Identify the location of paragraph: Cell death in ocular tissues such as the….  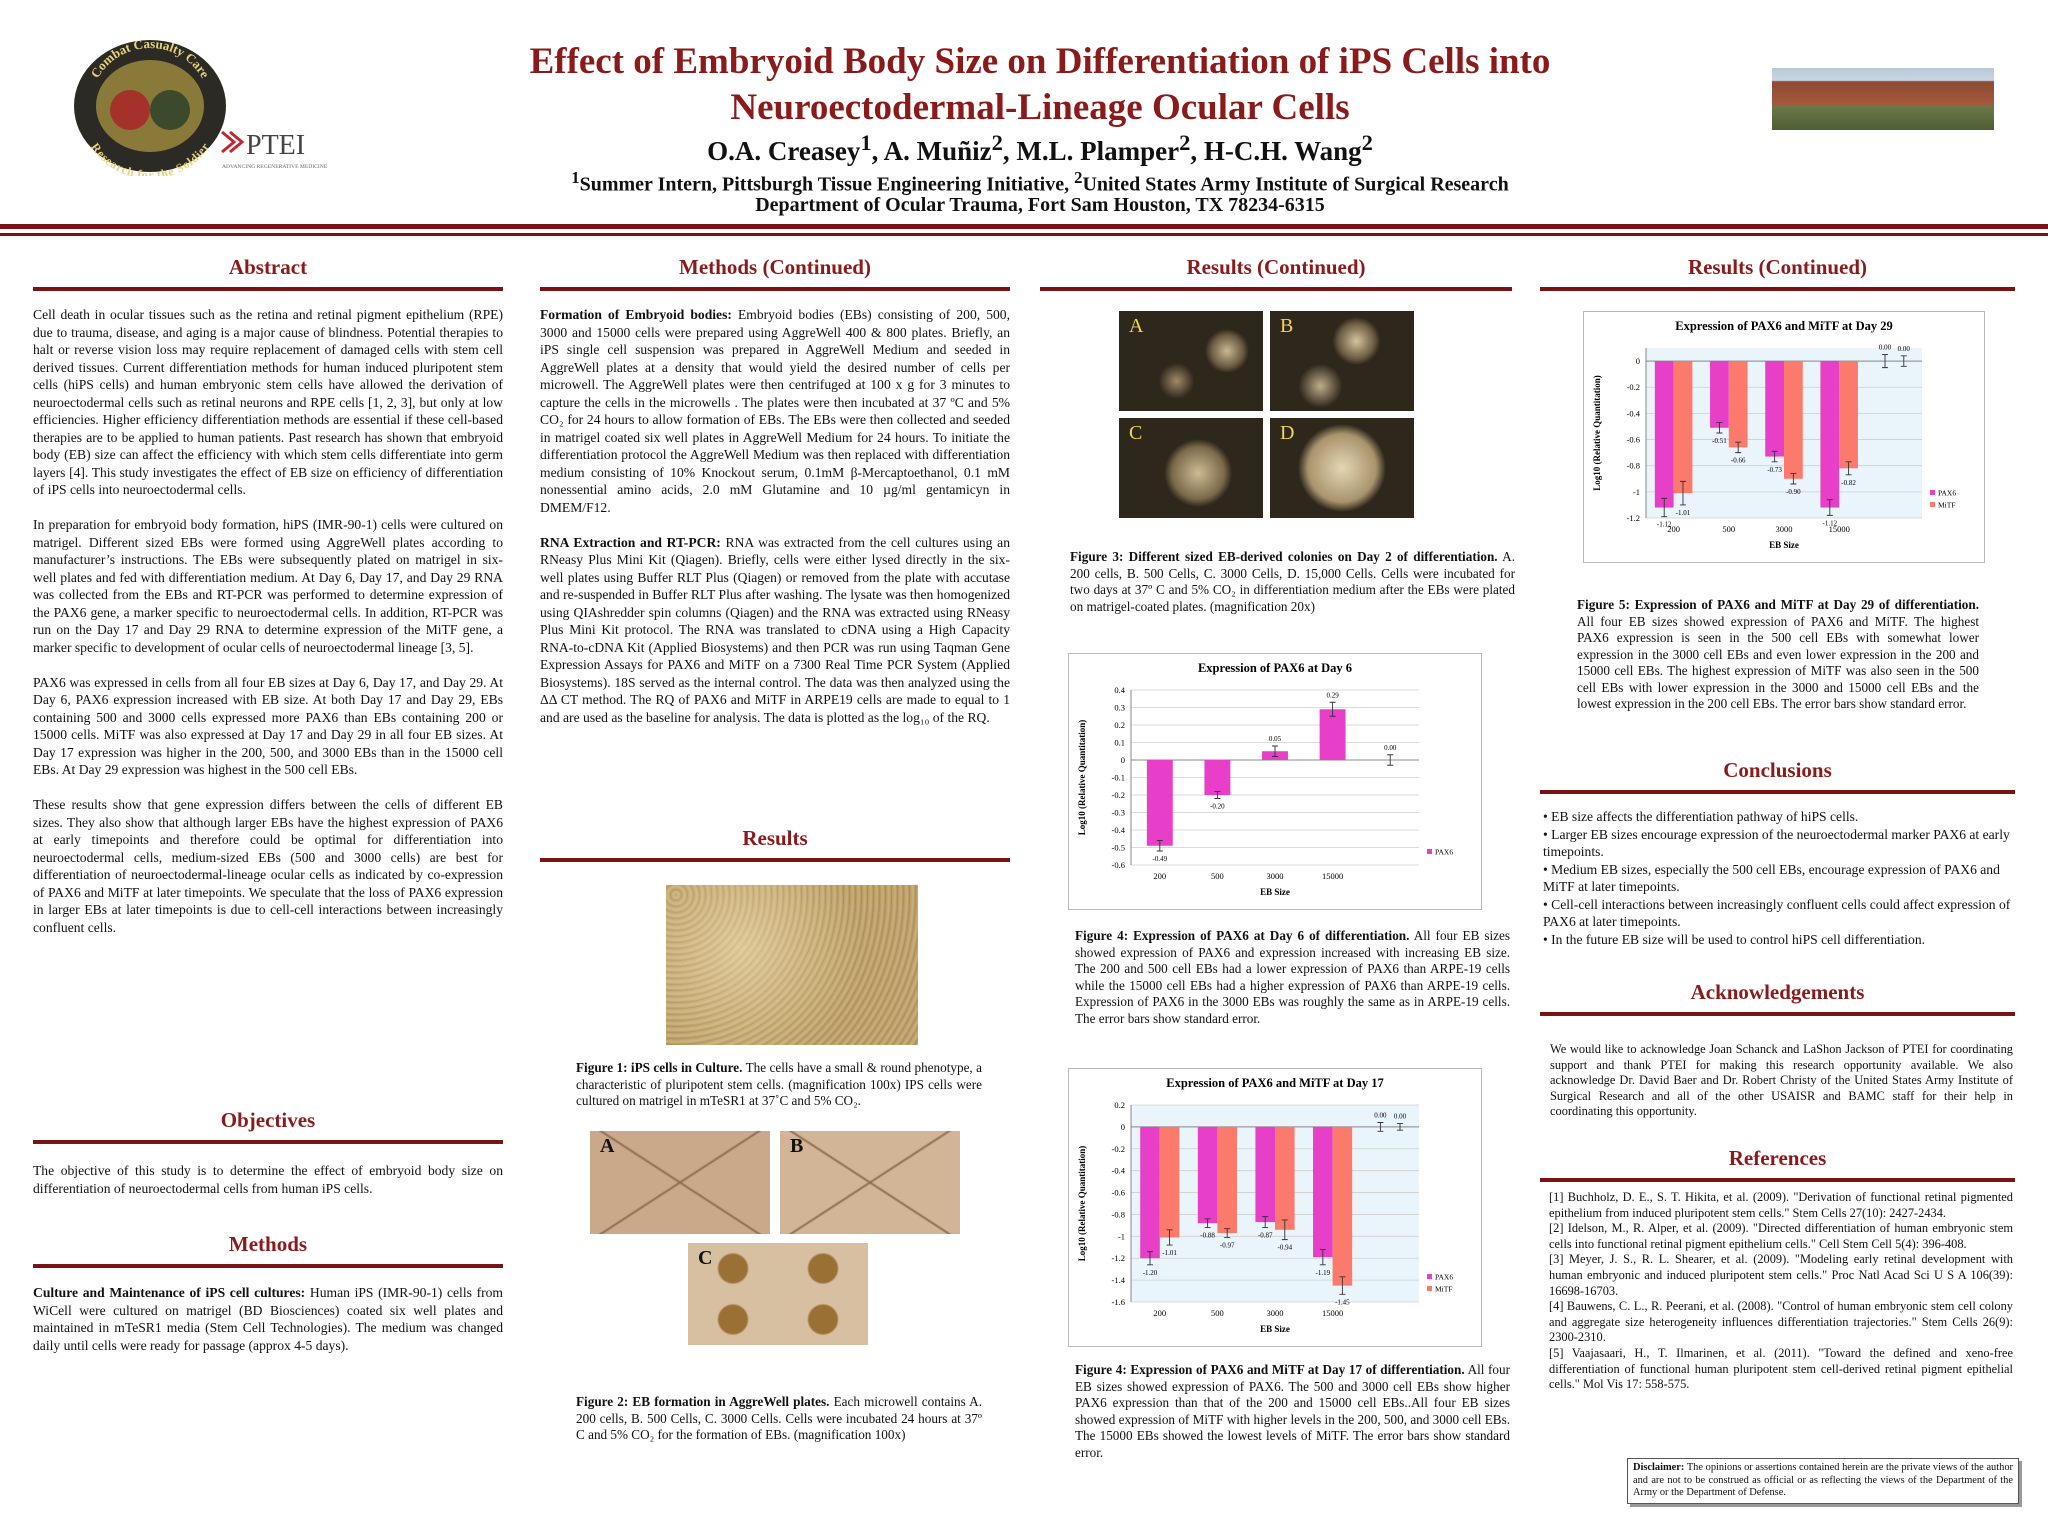
(268, 402).